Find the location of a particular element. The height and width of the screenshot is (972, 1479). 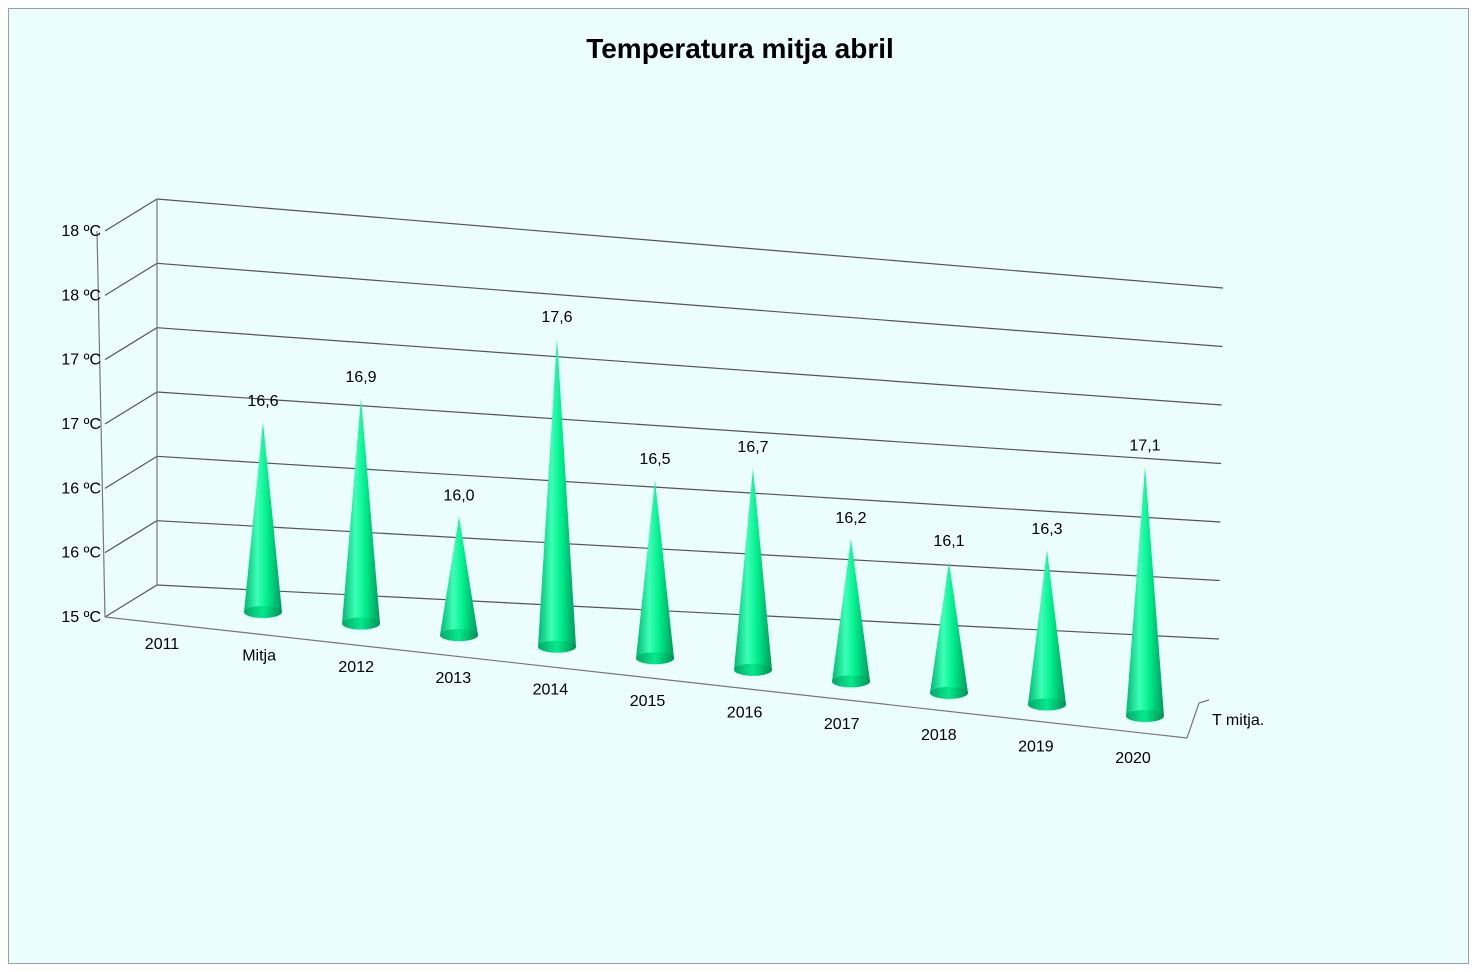

cone-2014 is located at coordinates (557, 495).